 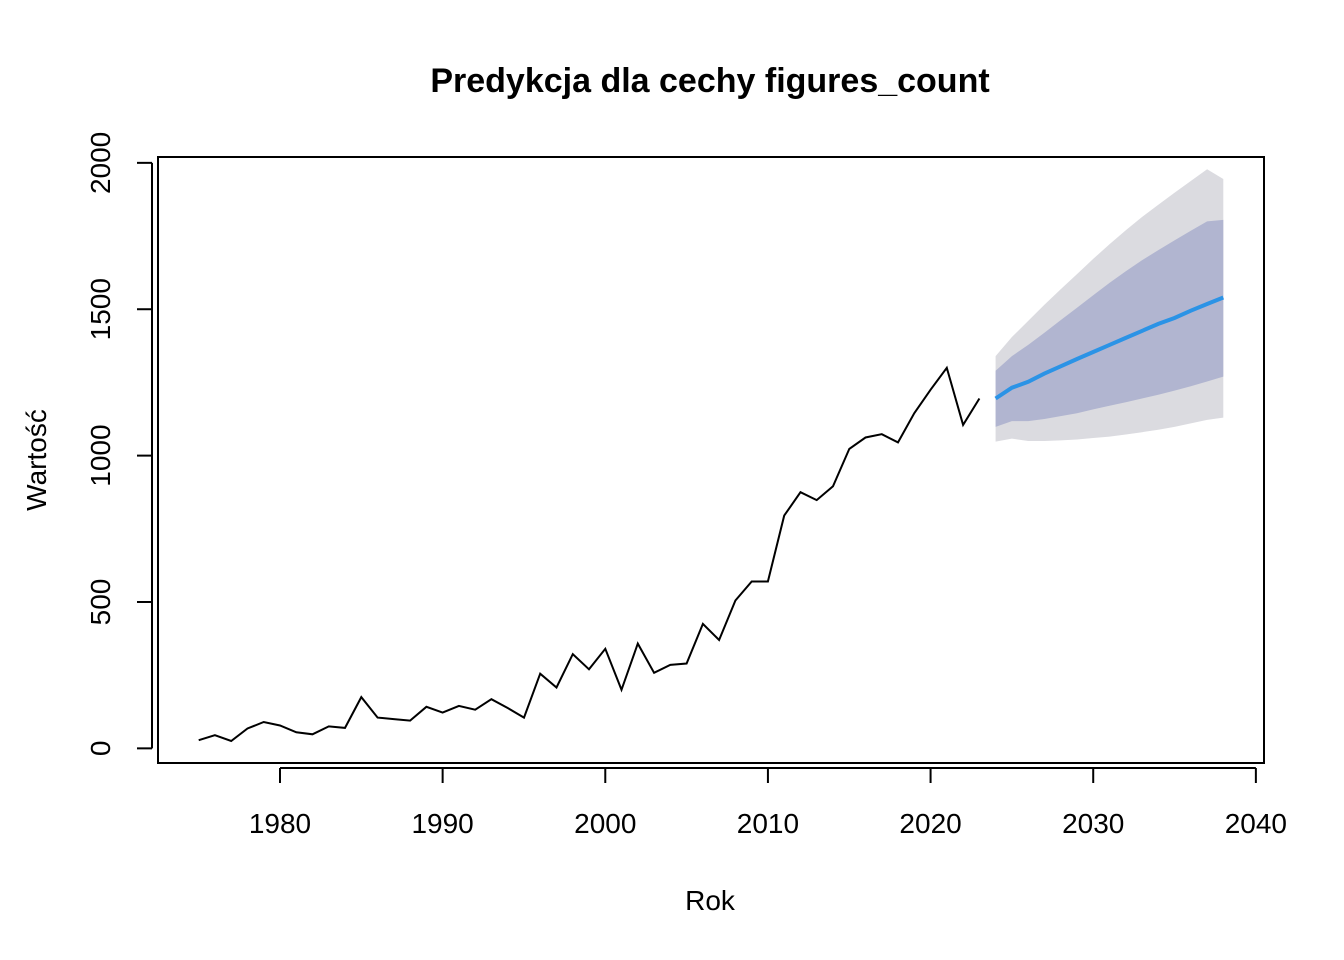 What do you see at coordinates (709, 81) in the screenshot?
I see `chart-title: Predykcja dla cechy figures_count` at bounding box center [709, 81].